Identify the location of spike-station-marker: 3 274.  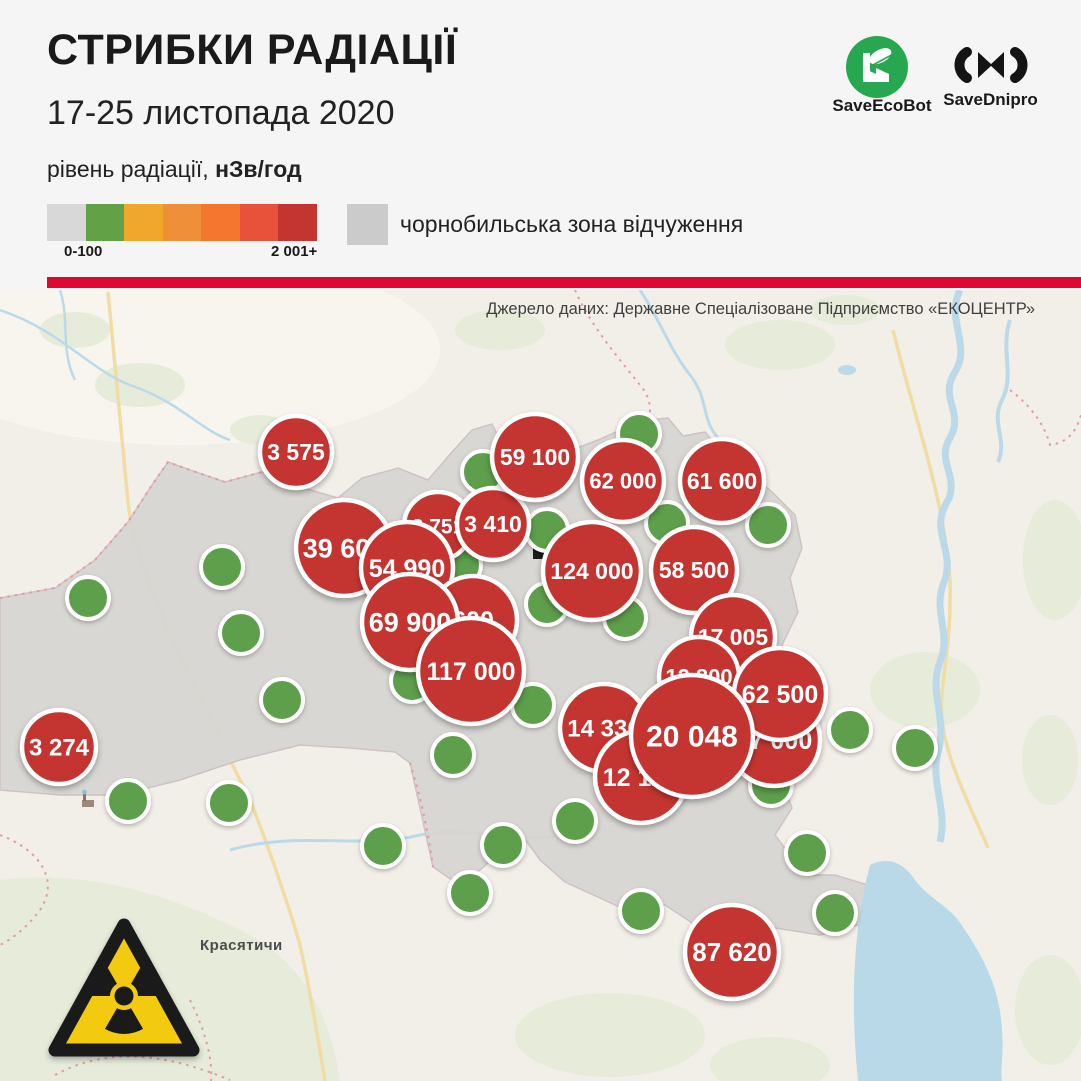
(59, 747).